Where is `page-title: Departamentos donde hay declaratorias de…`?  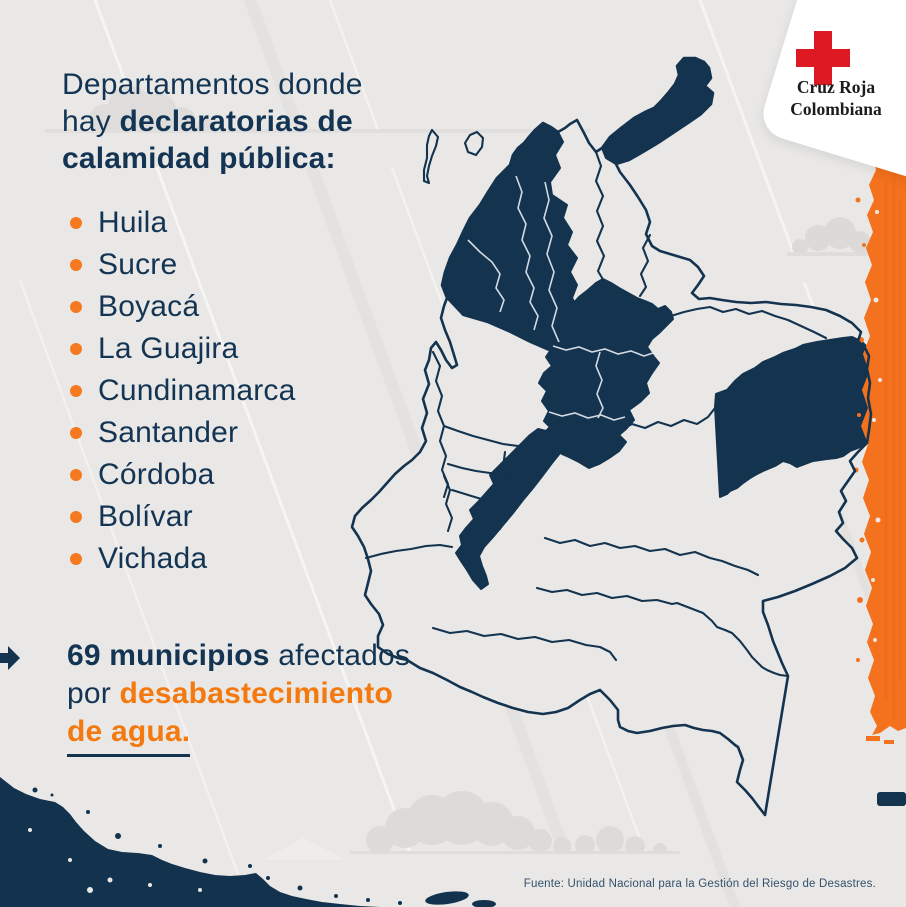
page-title: Departamentos donde hay declaratorias de… is located at coordinates (212, 121).